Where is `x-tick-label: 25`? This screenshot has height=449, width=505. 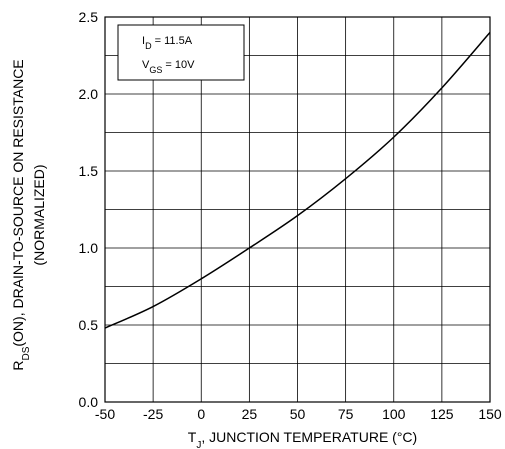 x-tick-label: 25 is located at coordinates (250, 414).